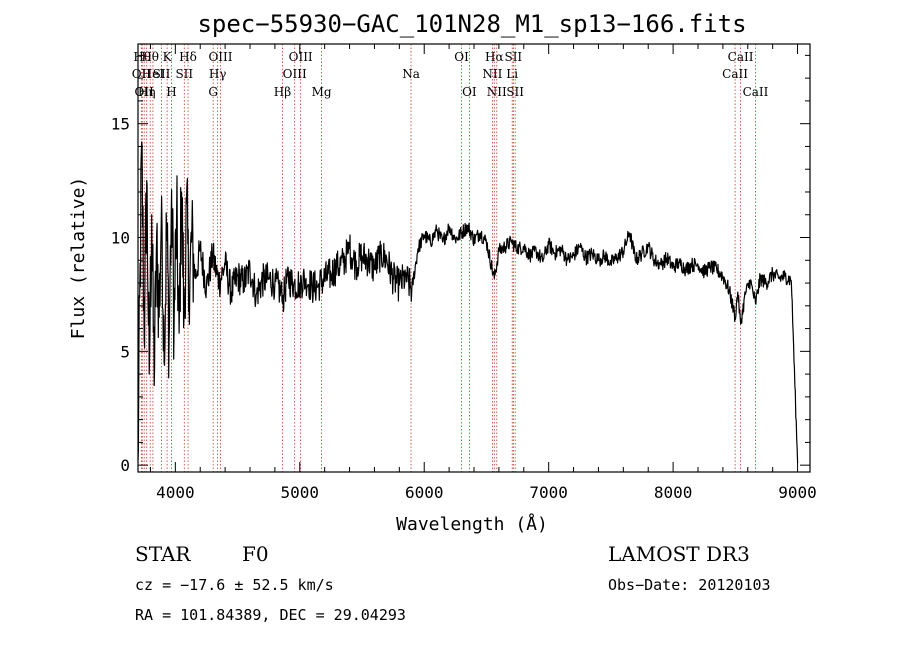 This screenshot has height=654, width=900. I want to click on y-tick-label: 15, so click(120, 124).